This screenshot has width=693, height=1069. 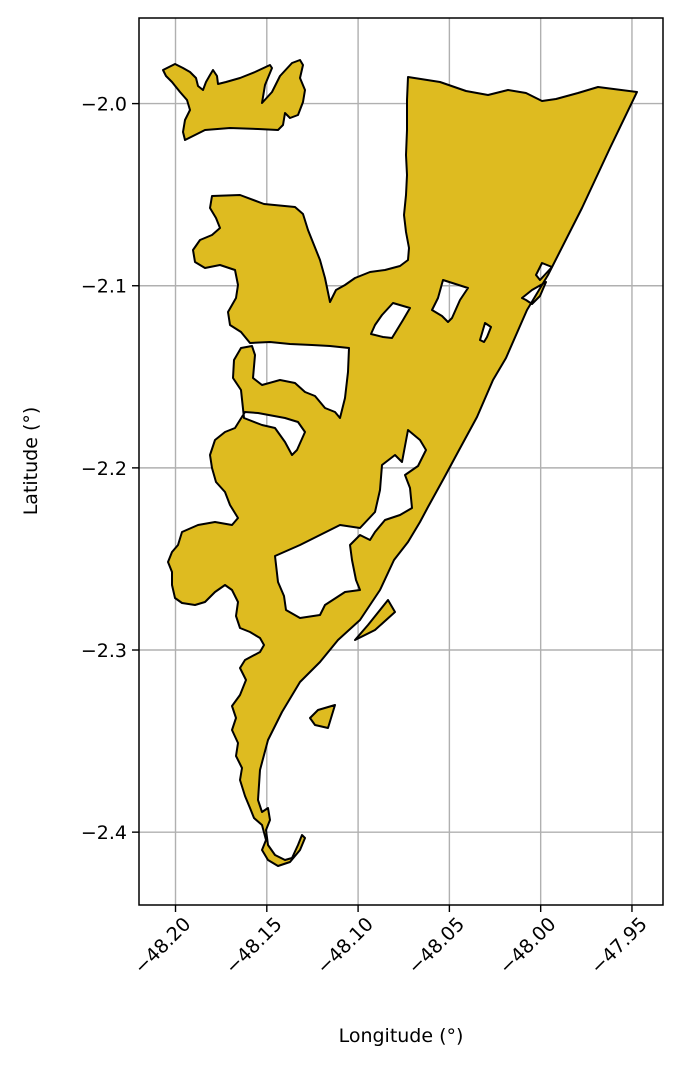 What do you see at coordinates (104, 651) in the screenshot?
I see `y-tick-label: −2.3` at bounding box center [104, 651].